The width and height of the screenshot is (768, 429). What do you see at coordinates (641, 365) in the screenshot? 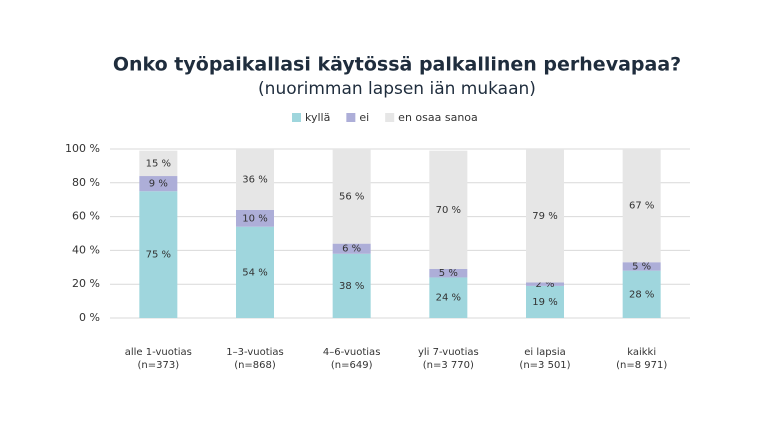
I see `x-tick-label: (n=8 971)` at bounding box center [641, 365].